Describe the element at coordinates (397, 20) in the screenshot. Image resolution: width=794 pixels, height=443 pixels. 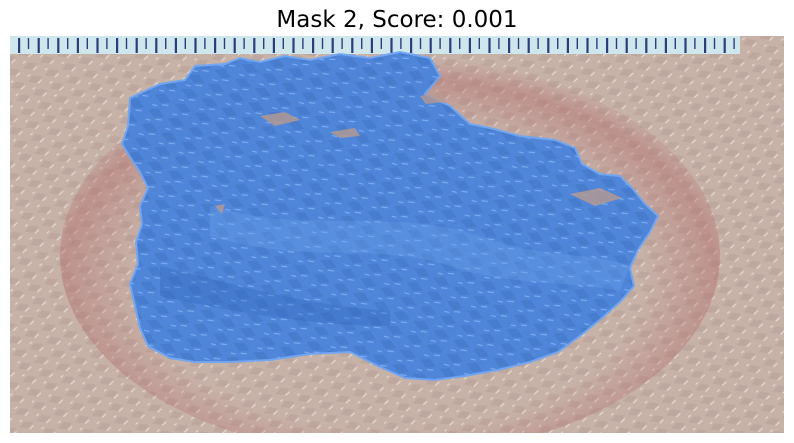
I see `figure-title: Mask 2, Score: 0.001` at that location.